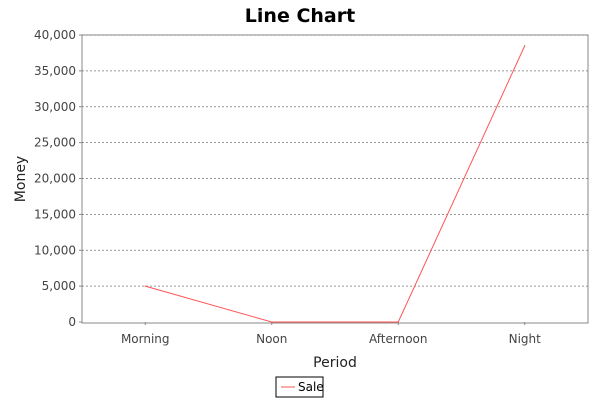  Describe the element at coordinates (55, 250) in the screenshot. I see `y-tick-label: 10,000` at that location.